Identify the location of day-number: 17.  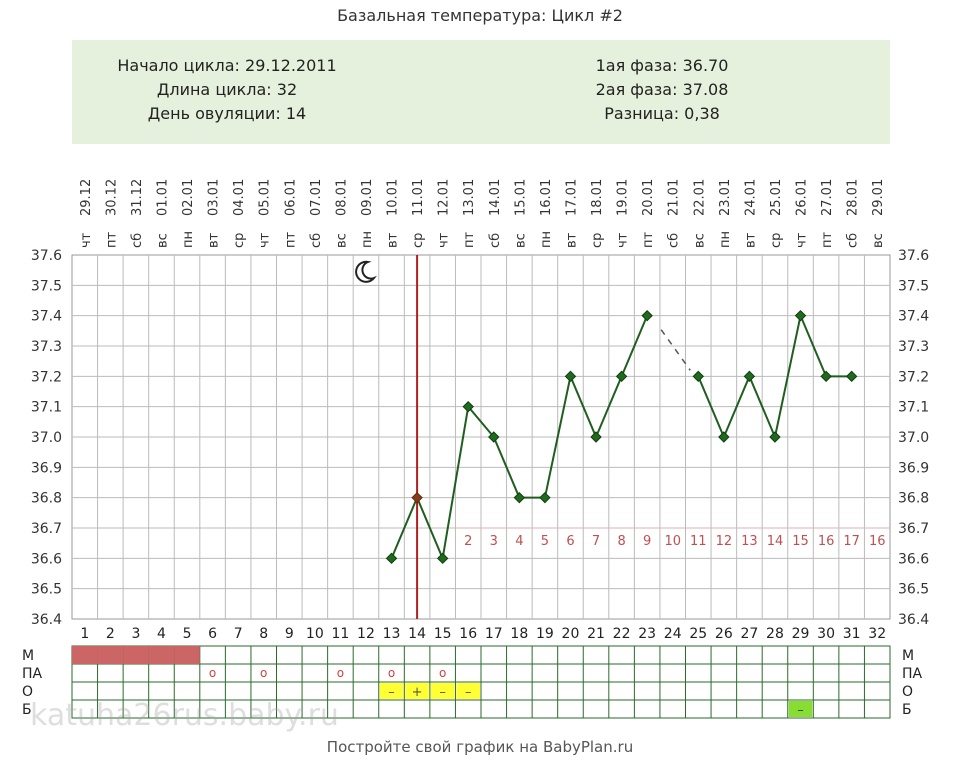
(494, 634).